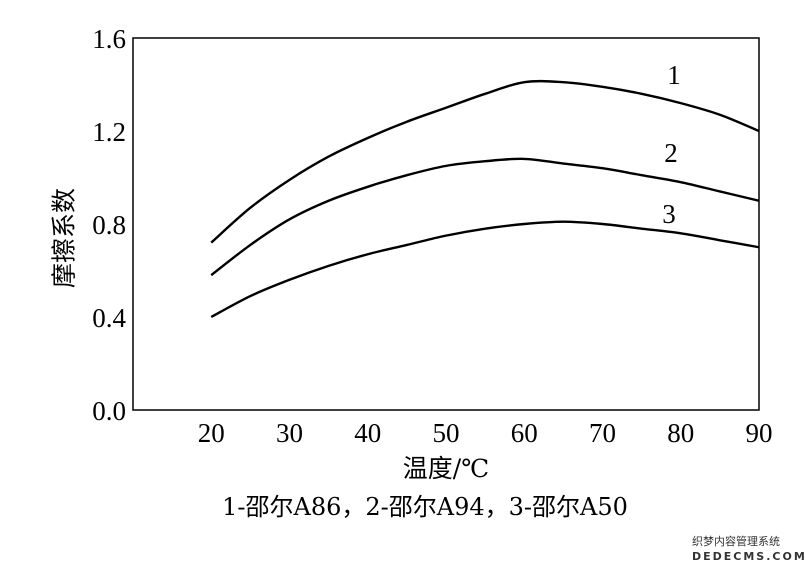 The width and height of the screenshot is (806, 572). What do you see at coordinates (289, 433) in the screenshot?
I see `x-tick-label: 30` at bounding box center [289, 433].